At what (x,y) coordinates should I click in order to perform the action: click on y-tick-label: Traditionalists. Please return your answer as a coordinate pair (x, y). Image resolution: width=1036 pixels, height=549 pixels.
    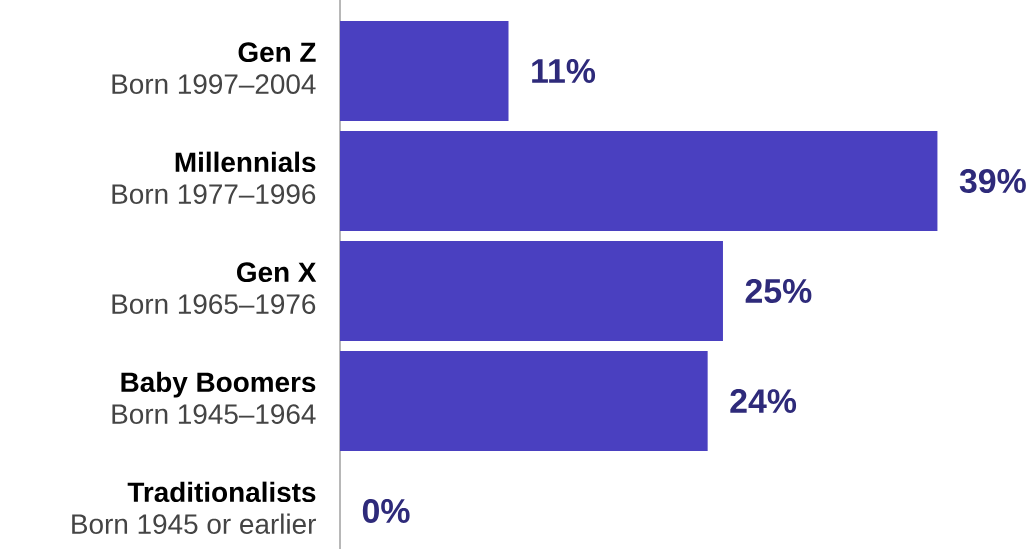
    Looking at the image, I should click on (221, 492).